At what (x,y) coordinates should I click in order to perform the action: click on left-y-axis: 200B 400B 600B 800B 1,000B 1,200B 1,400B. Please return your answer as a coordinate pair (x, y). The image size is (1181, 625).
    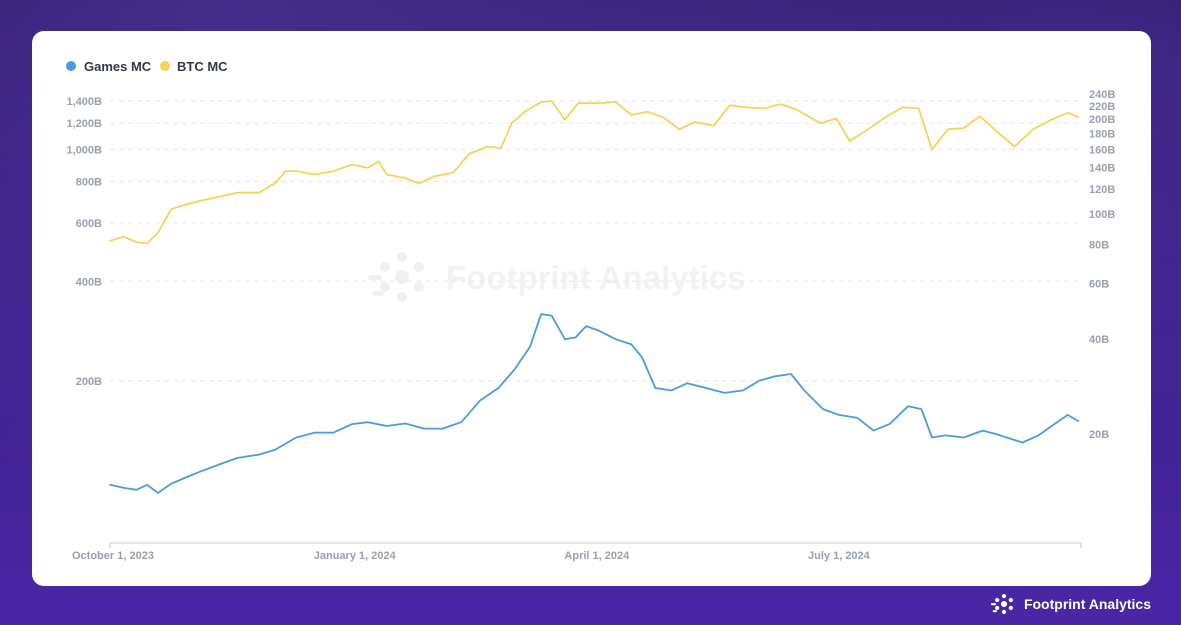
    Looking at the image, I should click on (85, 242).